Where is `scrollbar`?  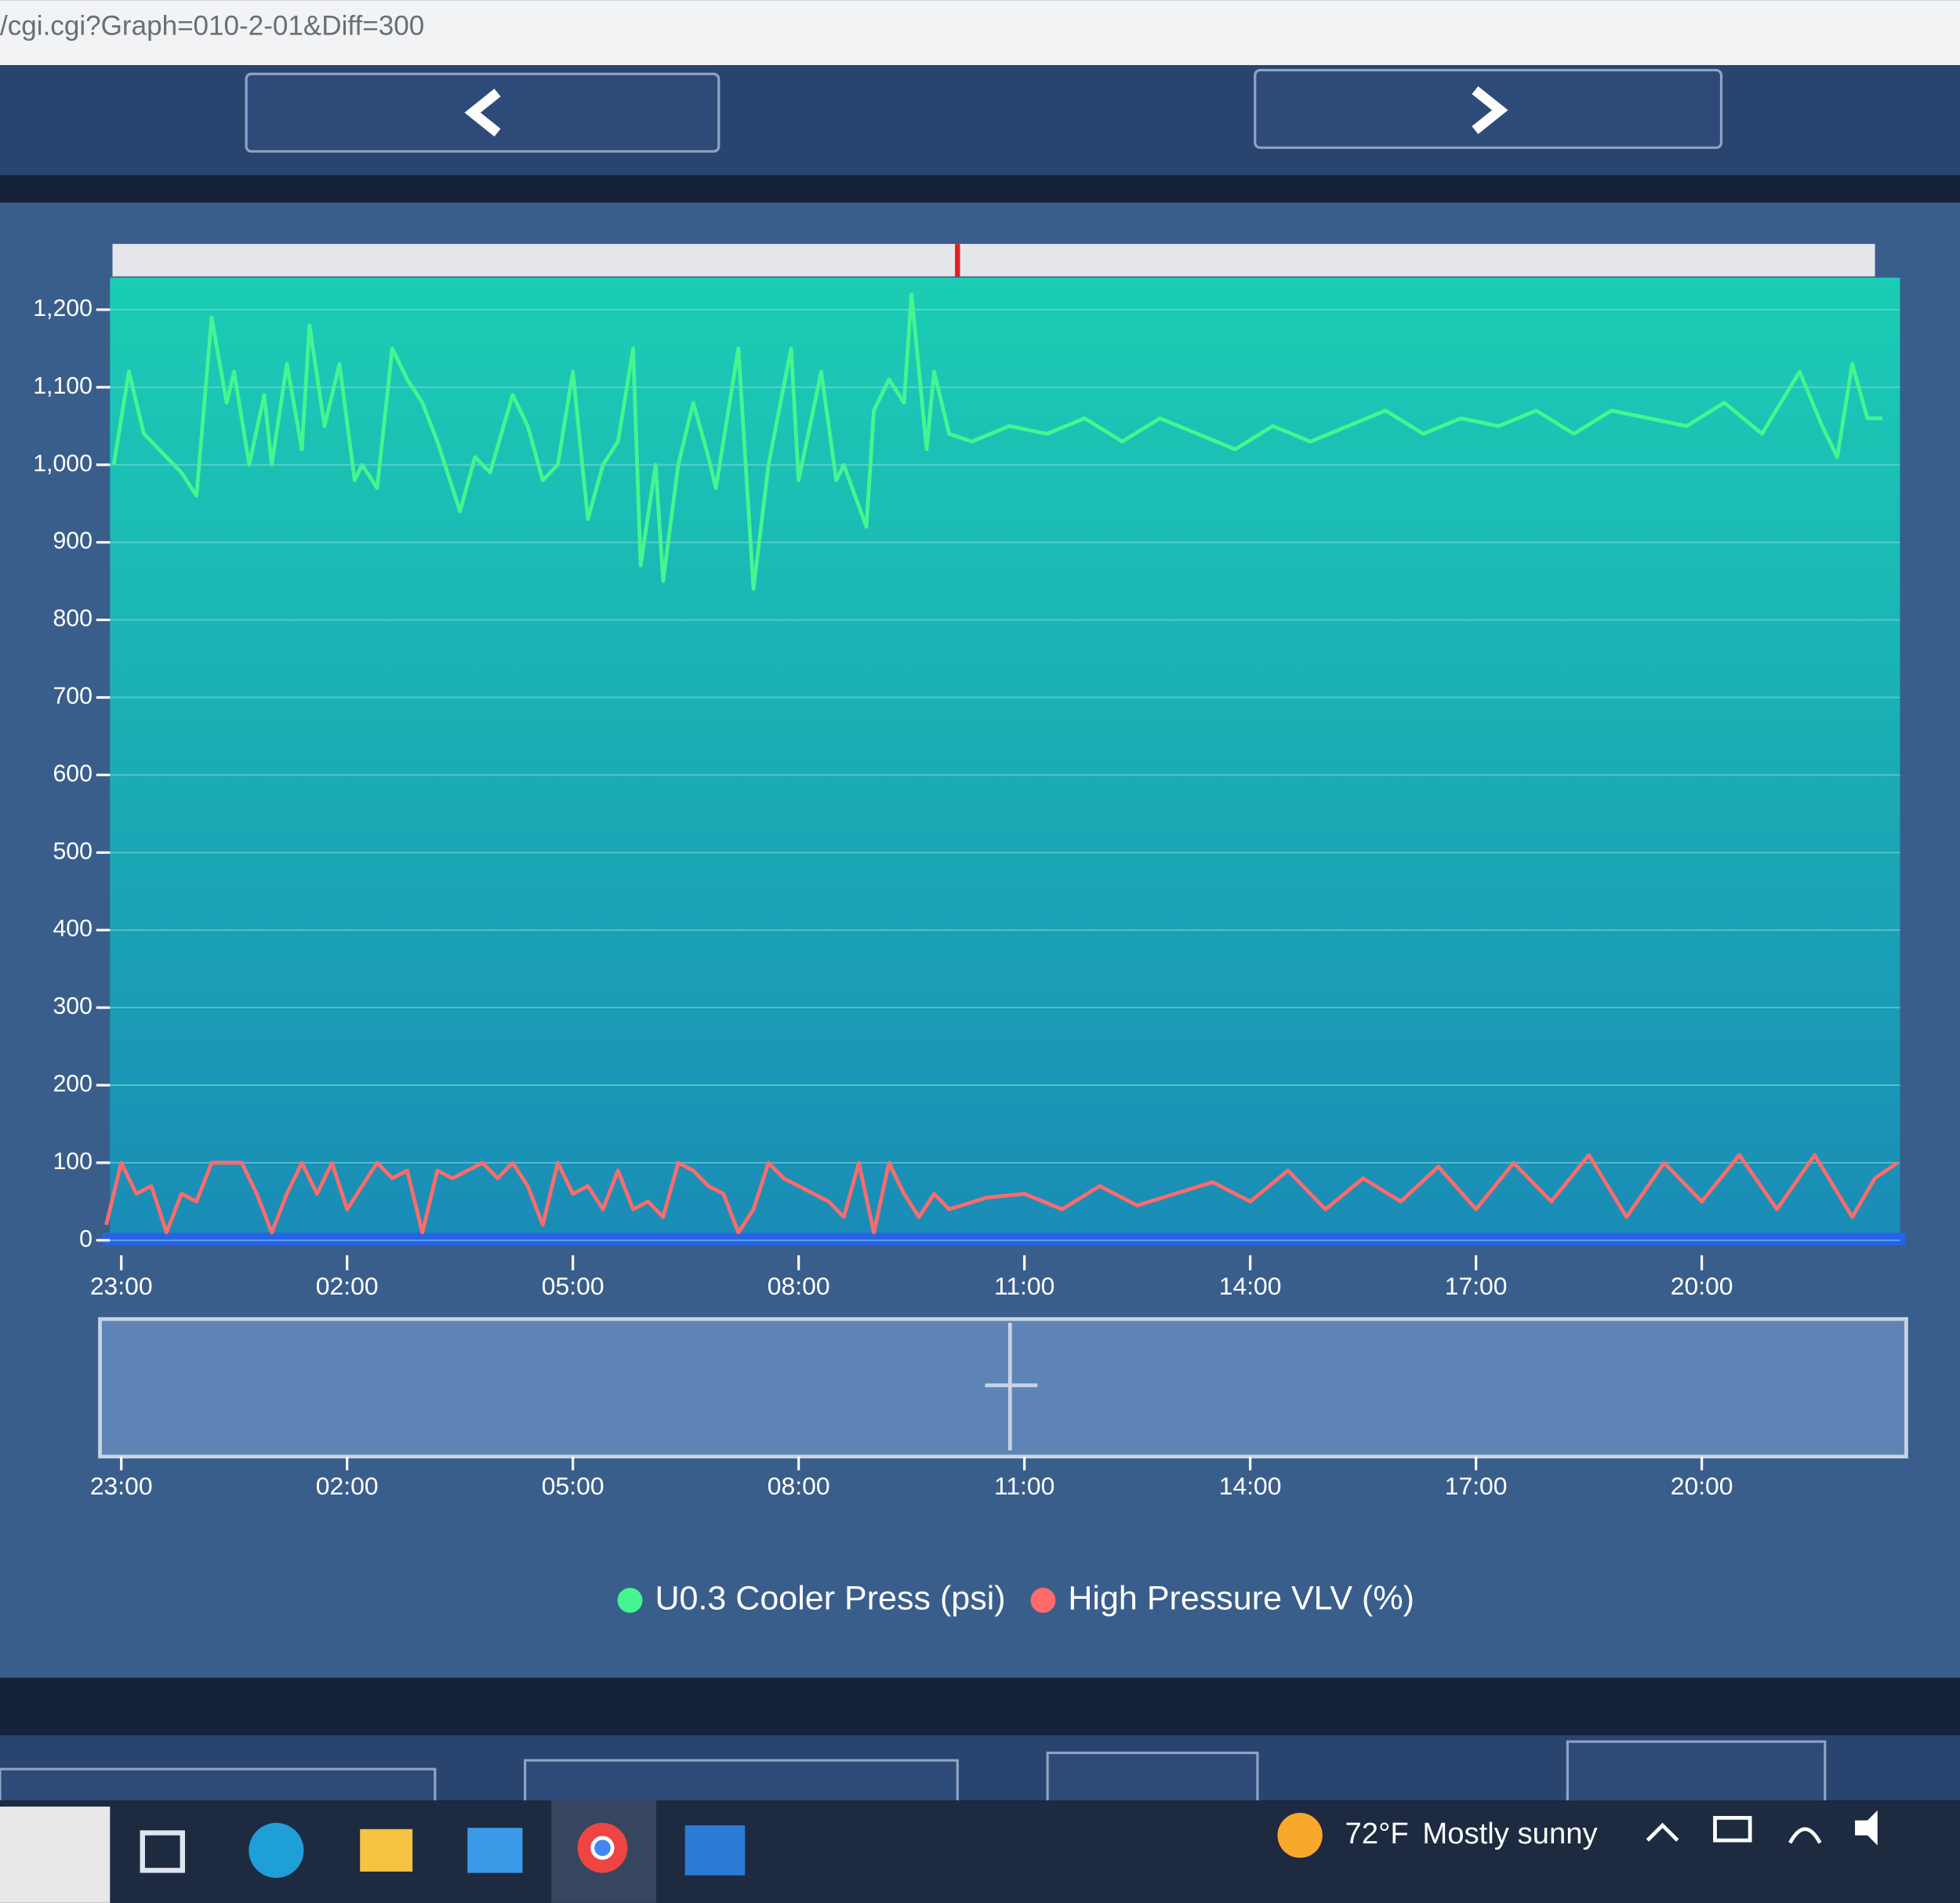 scrollbar is located at coordinates (993, 260).